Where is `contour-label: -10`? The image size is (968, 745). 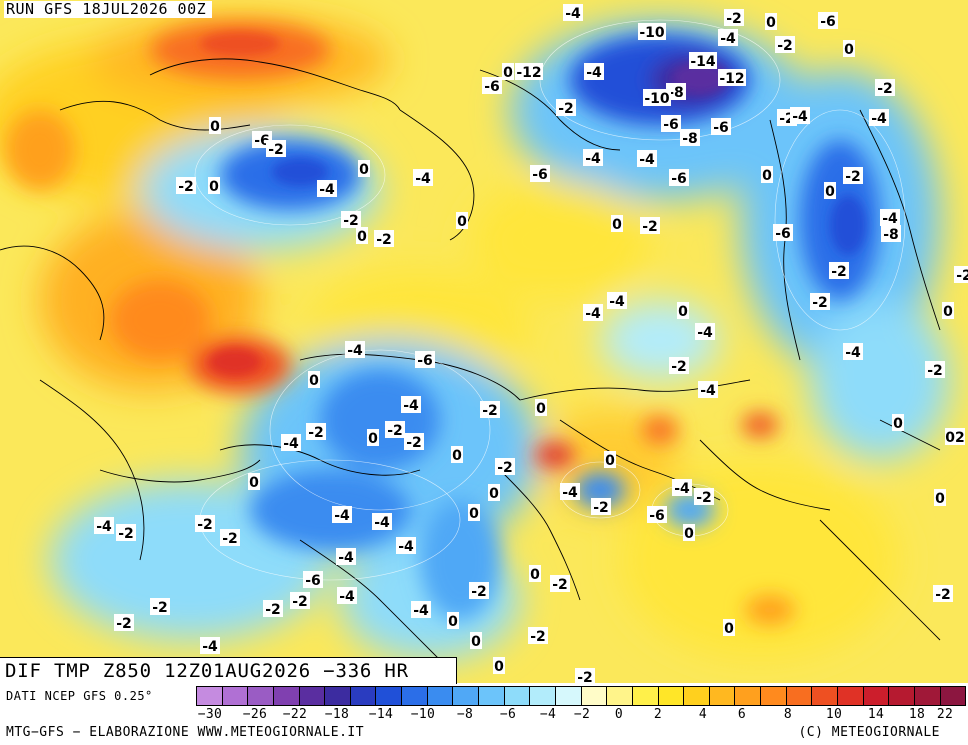
contour-label: -10 is located at coordinates (657, 98).